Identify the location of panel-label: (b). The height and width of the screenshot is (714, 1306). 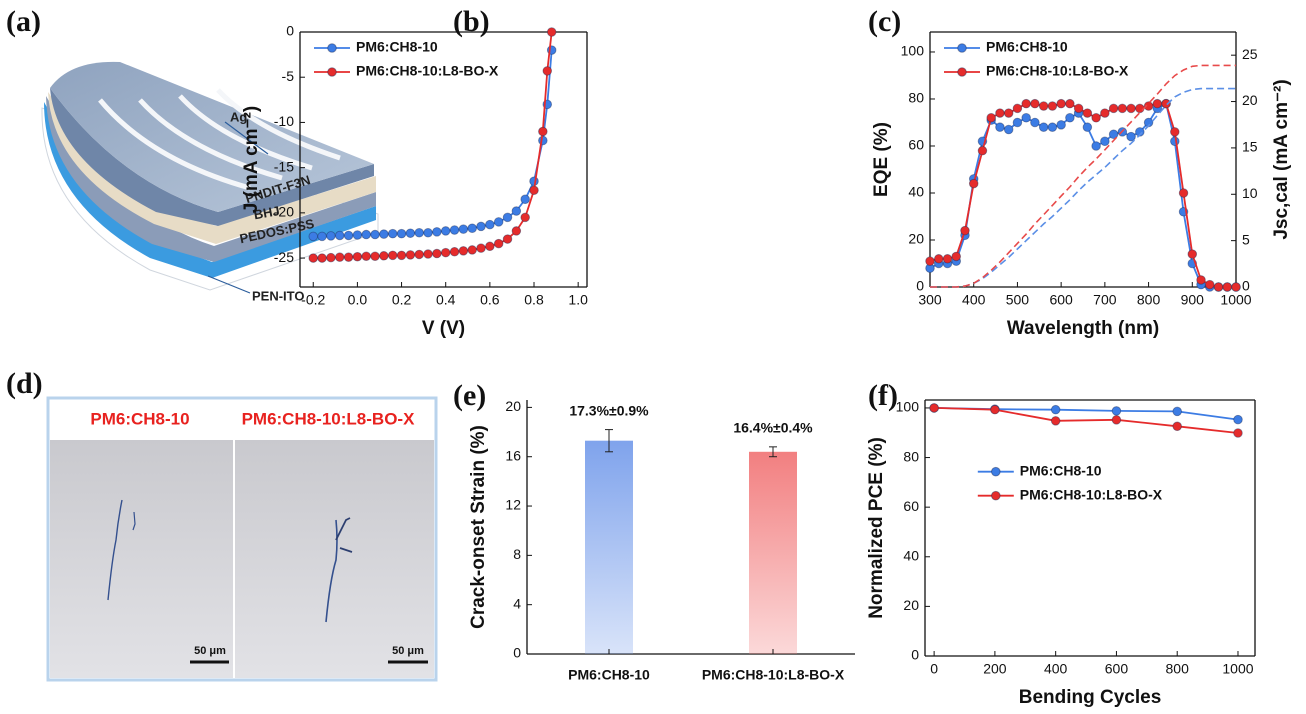
(471, 21).